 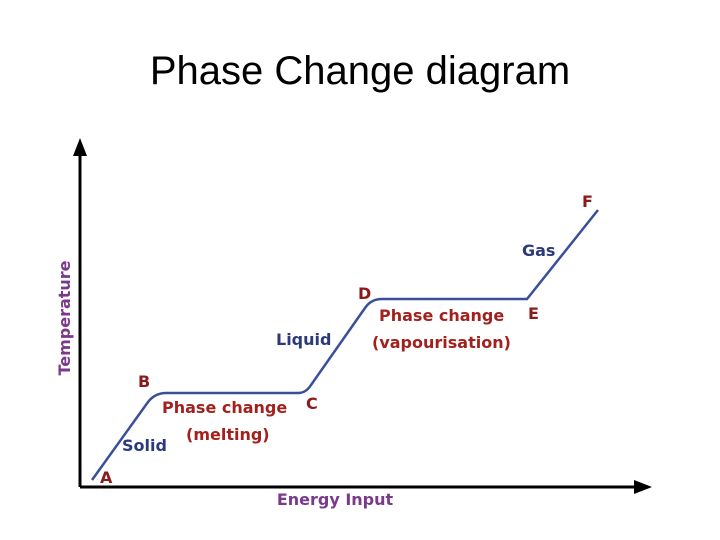 I want to click on phase-detail: (melting), so click(x=228, y=434).